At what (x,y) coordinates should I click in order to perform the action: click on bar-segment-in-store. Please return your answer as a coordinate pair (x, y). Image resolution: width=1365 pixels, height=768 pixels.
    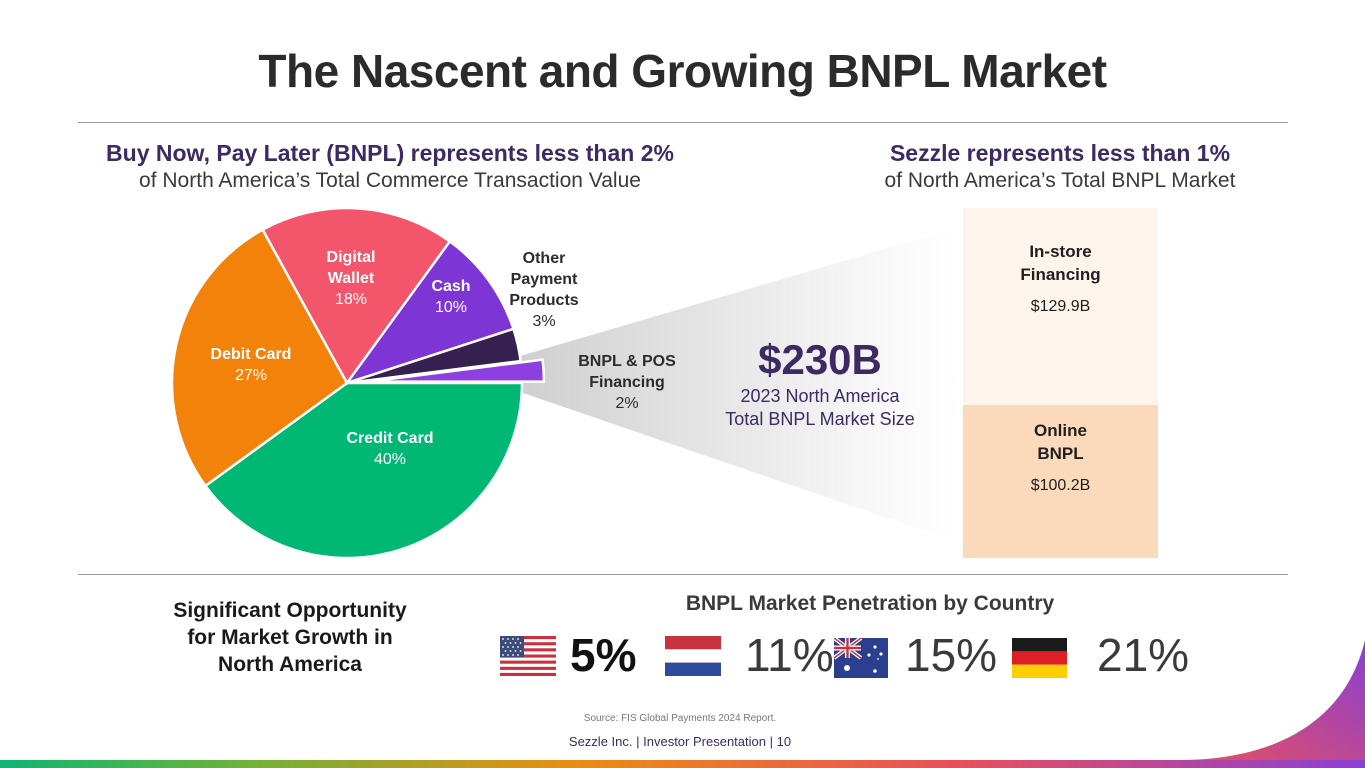
    Looking at the image, I should click on (1060, 306).